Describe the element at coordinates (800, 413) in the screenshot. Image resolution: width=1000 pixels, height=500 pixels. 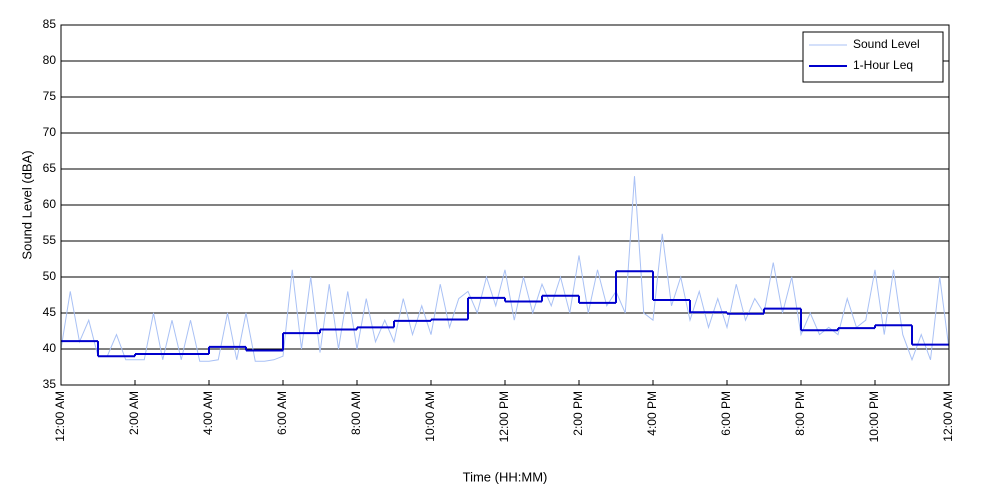
I see `x-tick-label: 8:00 PM` at that location.